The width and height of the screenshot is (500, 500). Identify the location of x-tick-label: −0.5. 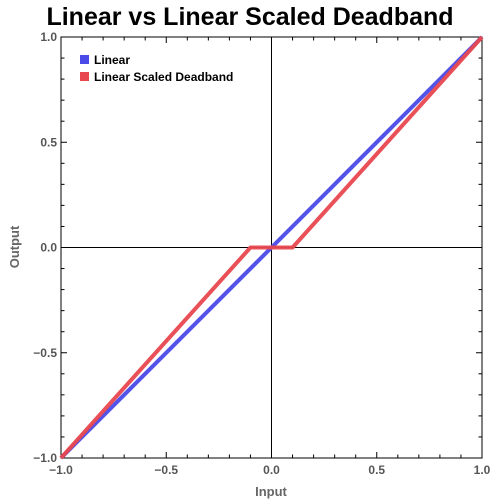
(166, 470).